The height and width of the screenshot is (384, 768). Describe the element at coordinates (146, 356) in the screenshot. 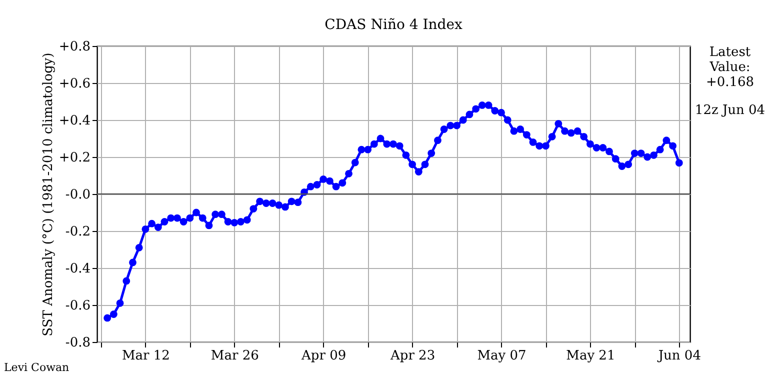

I see `x-tick-label: Mar 12` at that location.